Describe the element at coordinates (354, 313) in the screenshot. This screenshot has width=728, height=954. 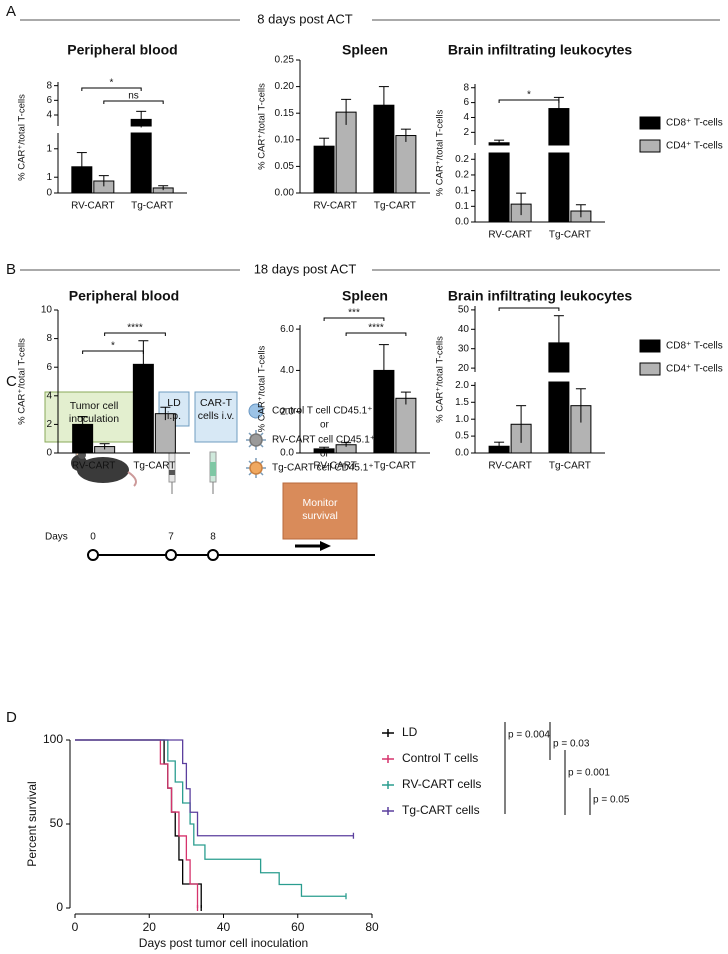
I see `sig-label: ***` at that location.